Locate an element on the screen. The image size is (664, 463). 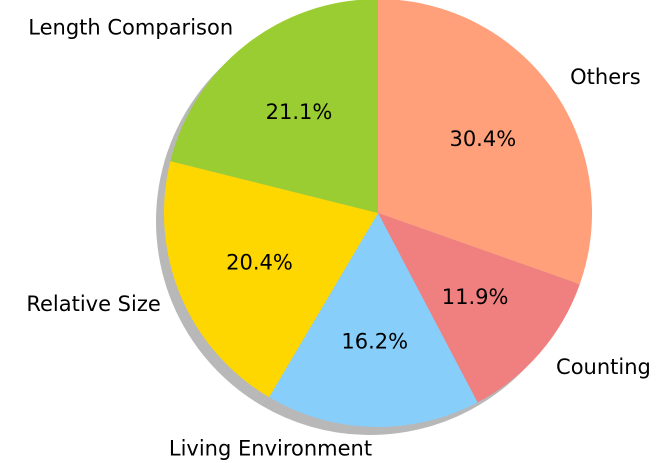
pct-label-others: 30.4% is located at coordinates (482, 139).